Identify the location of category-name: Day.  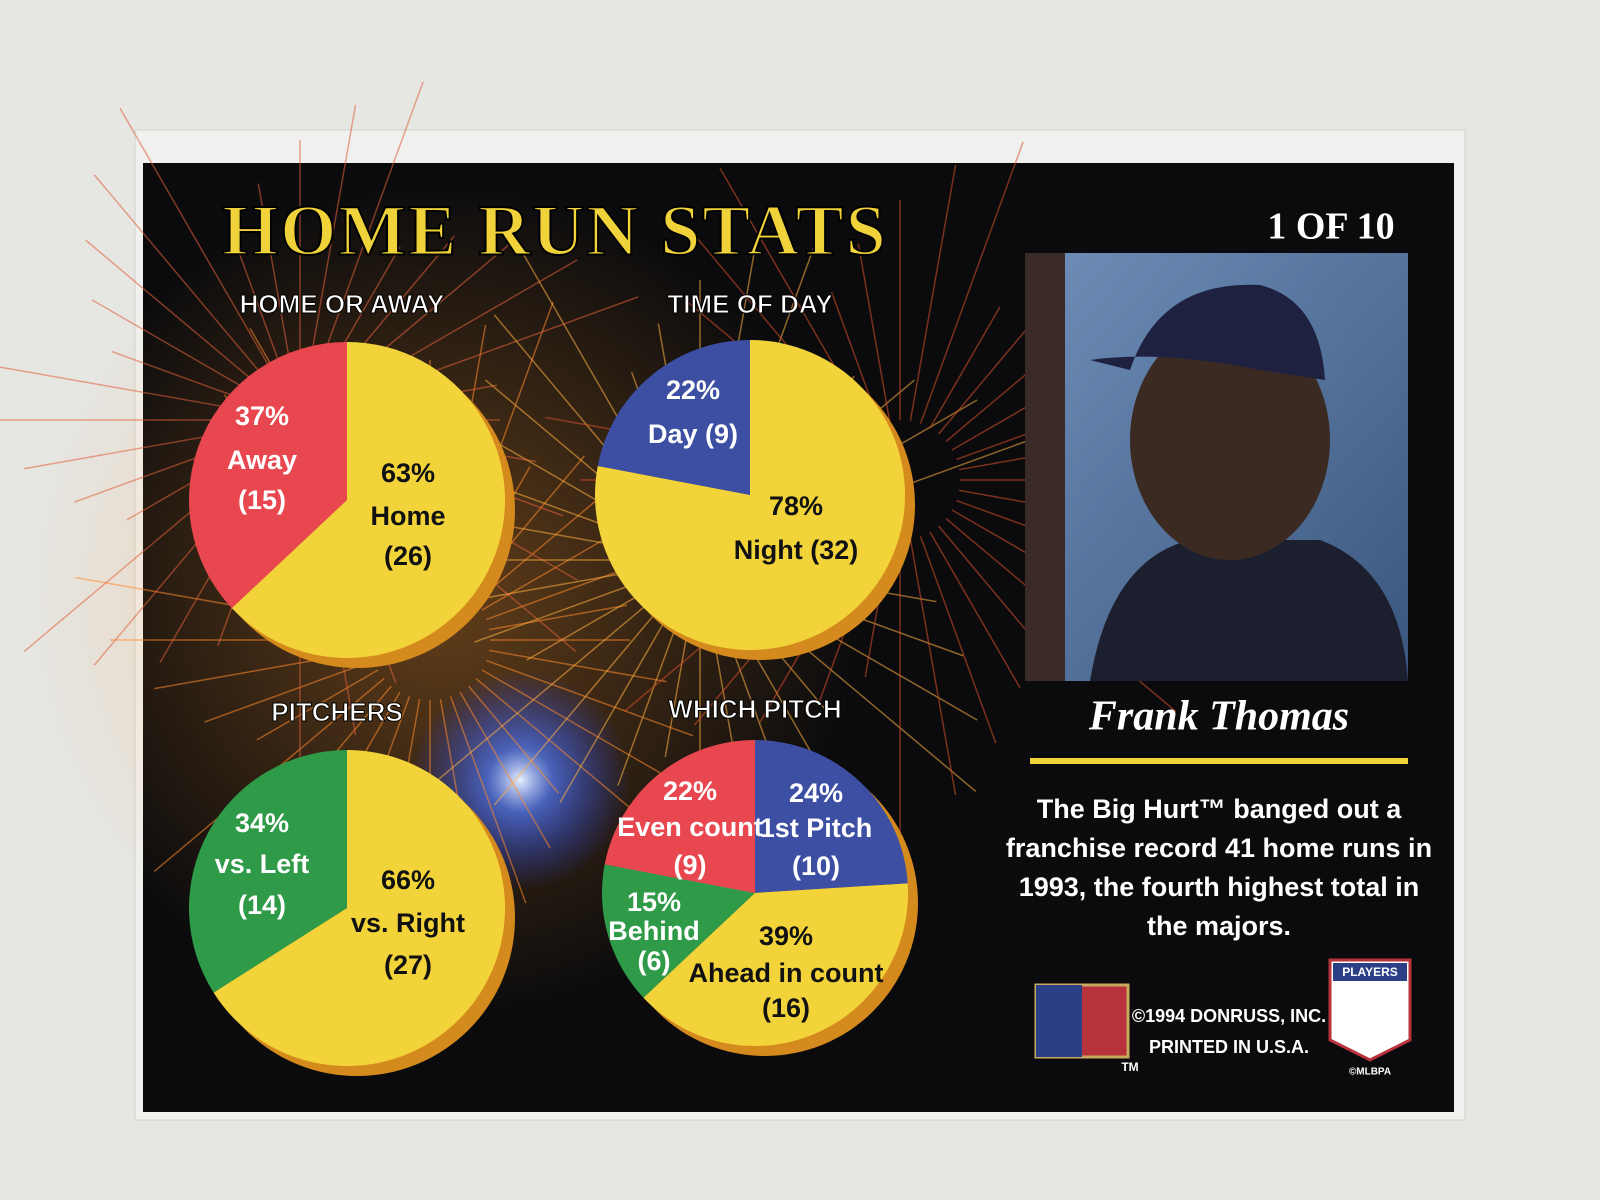
(673, 434).